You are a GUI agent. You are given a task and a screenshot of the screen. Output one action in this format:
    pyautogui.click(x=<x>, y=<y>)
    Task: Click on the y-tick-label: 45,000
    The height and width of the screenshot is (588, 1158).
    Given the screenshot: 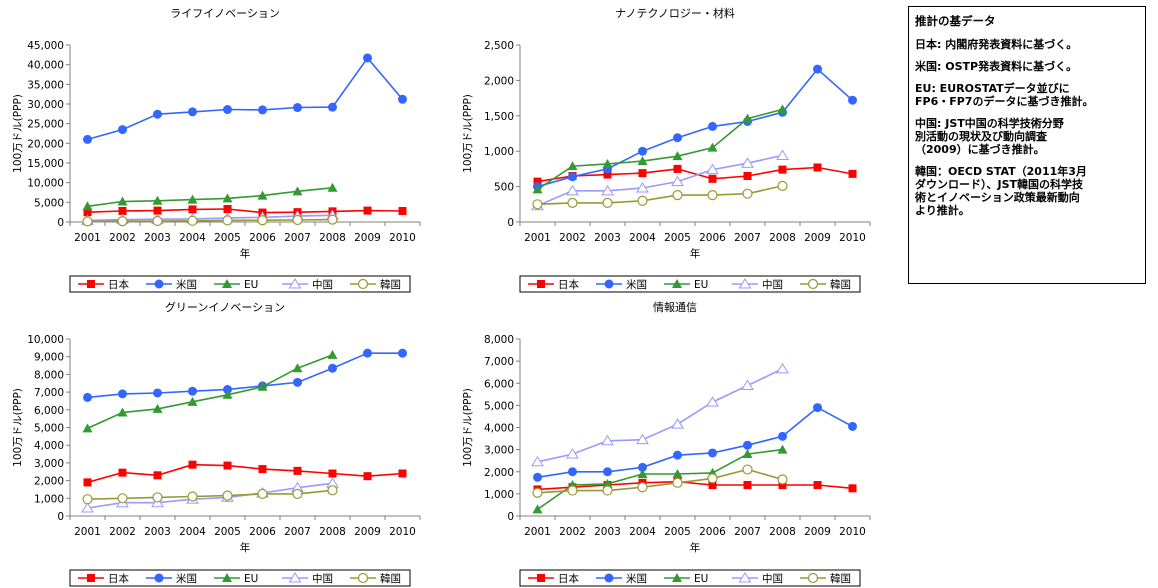 What is the action you would take?
    pyautogui.click(x=45, y=46)
    